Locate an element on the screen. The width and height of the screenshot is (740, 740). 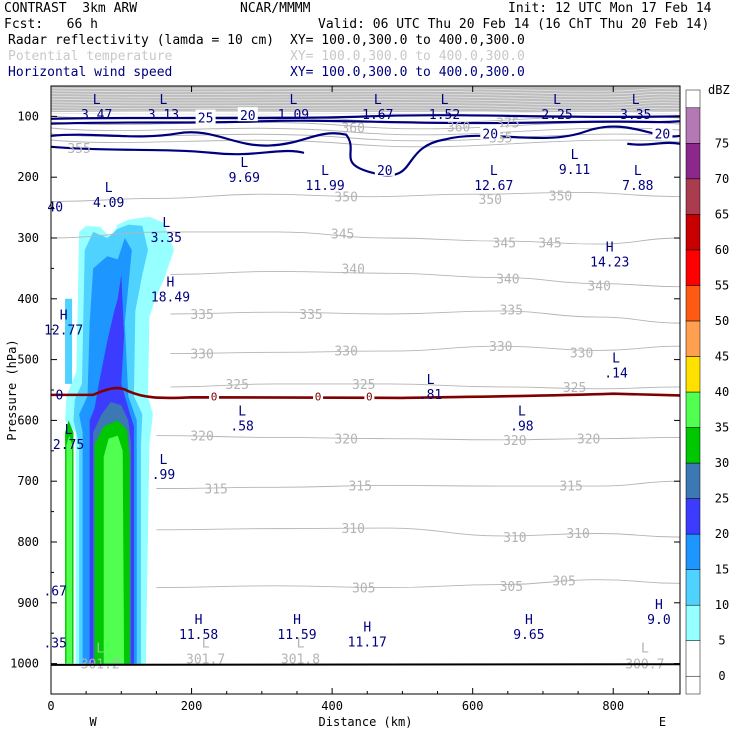
colorbar-label: 30 is located at coordinates (722, 463).